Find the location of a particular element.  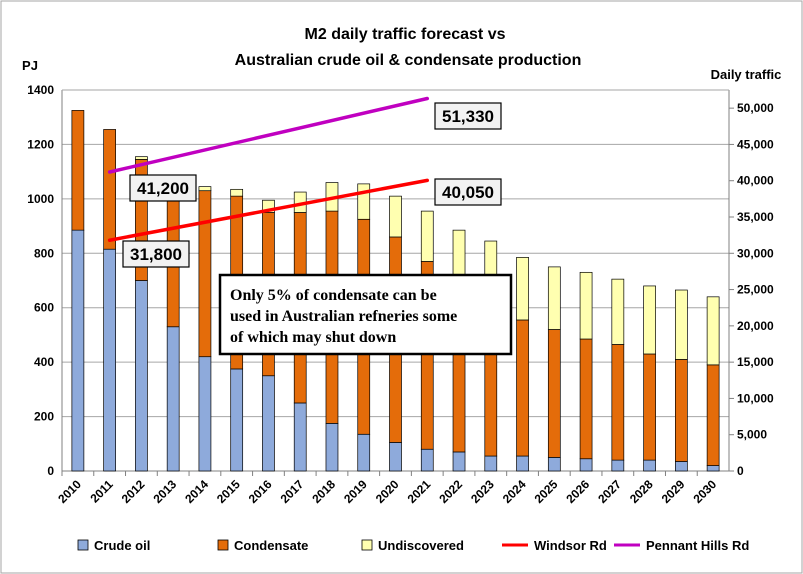

legend-label: Condensate is located at coordinates (271, 545).